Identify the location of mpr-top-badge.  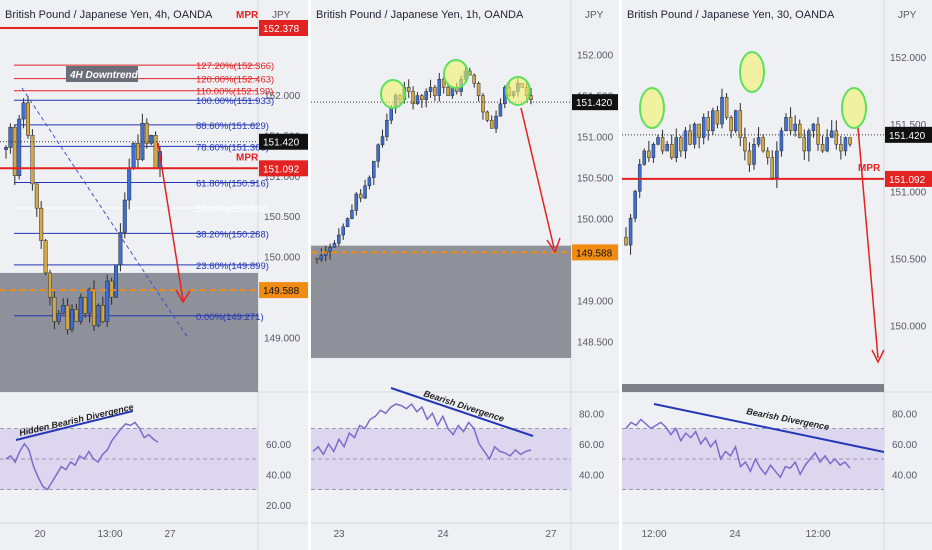
(283, 28).